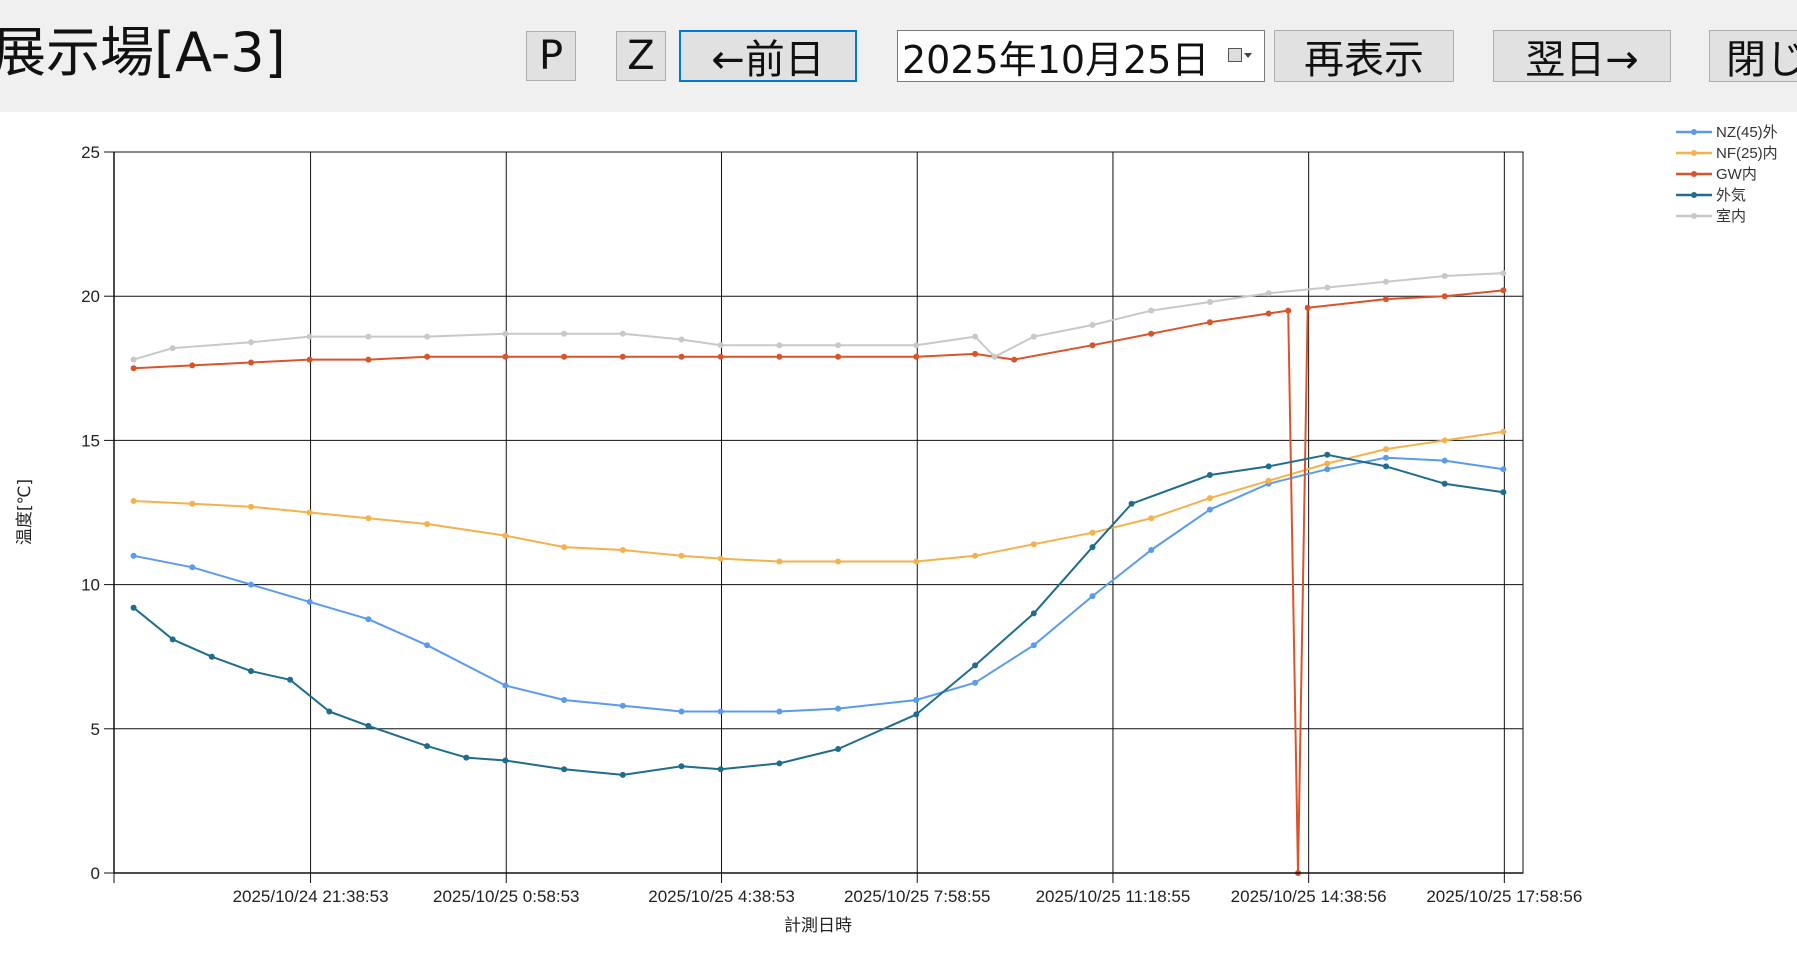 The height and width of the screenshot is (966, 1797). Describe the element at coordinates (768, 56) in the screenshot. I see `previous-day-button: ←前日` at that location.